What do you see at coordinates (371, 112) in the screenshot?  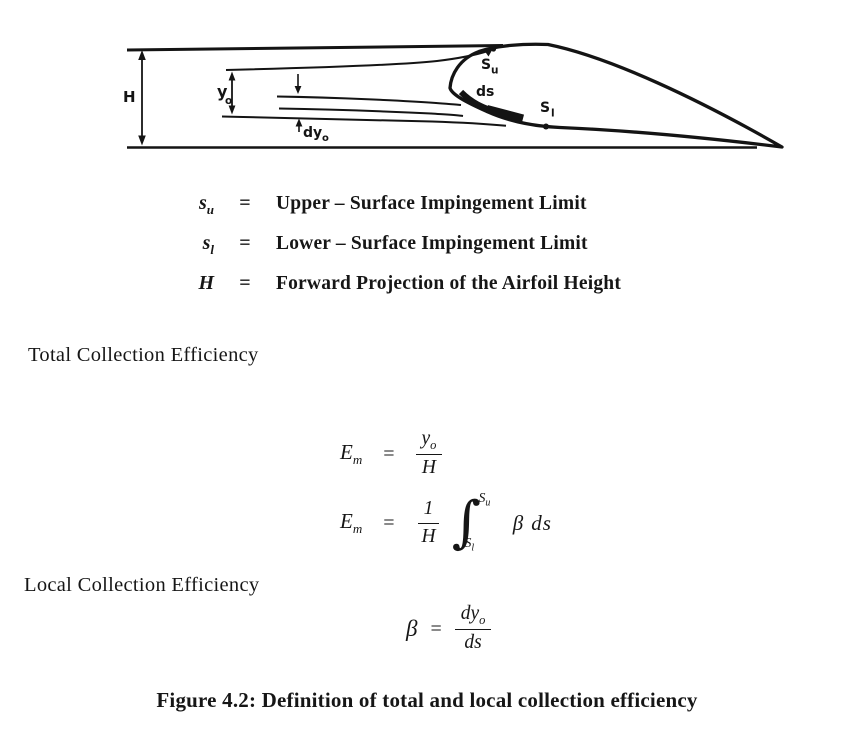 I see `streamtube-lower-line` at bounding box center [371, 112].